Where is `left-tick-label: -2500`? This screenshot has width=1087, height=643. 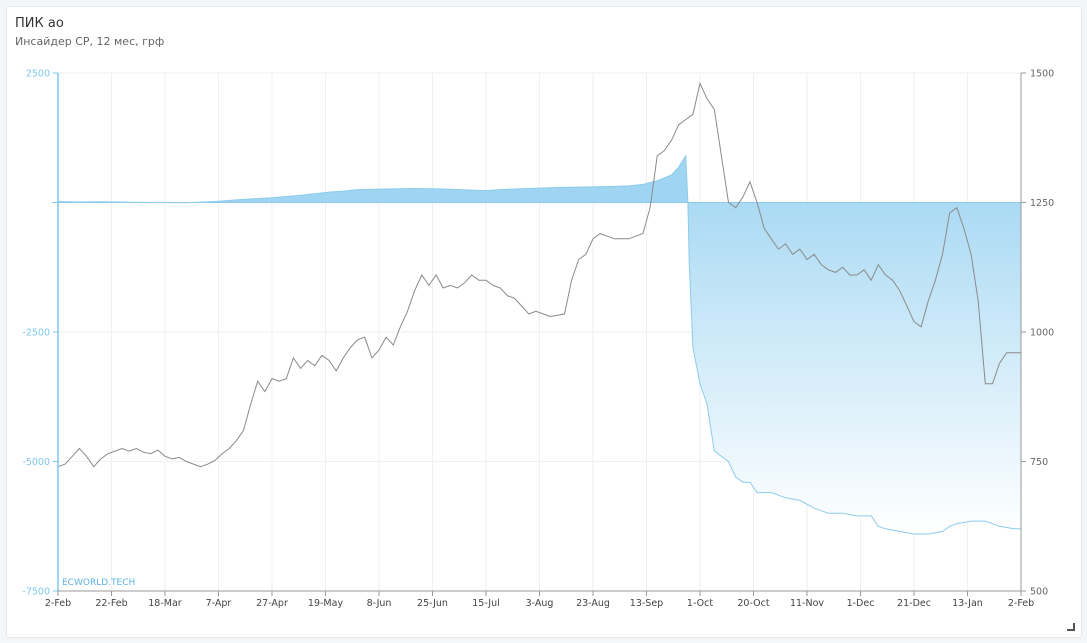
left-tick-label: -2500 is located at coordinates (36, 333).